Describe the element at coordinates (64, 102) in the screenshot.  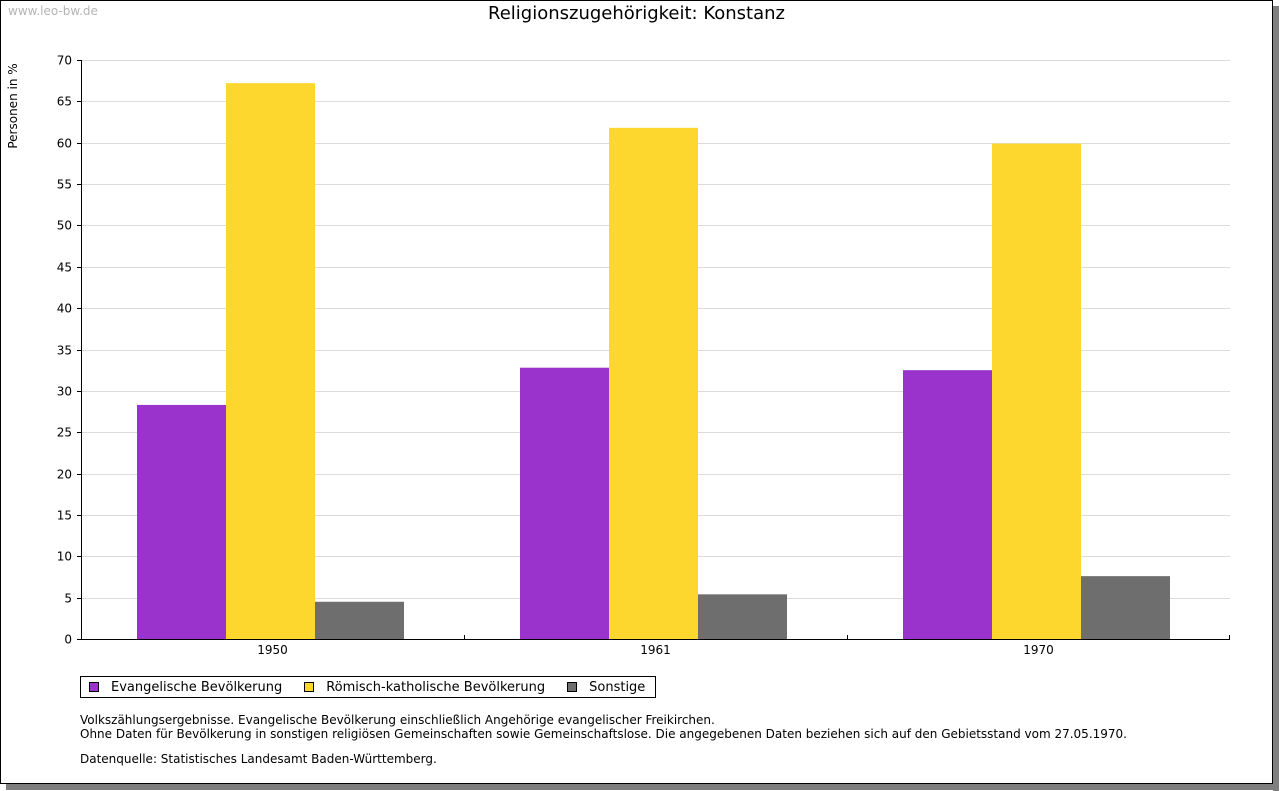
I see `y-tick-label: 65` at that location.